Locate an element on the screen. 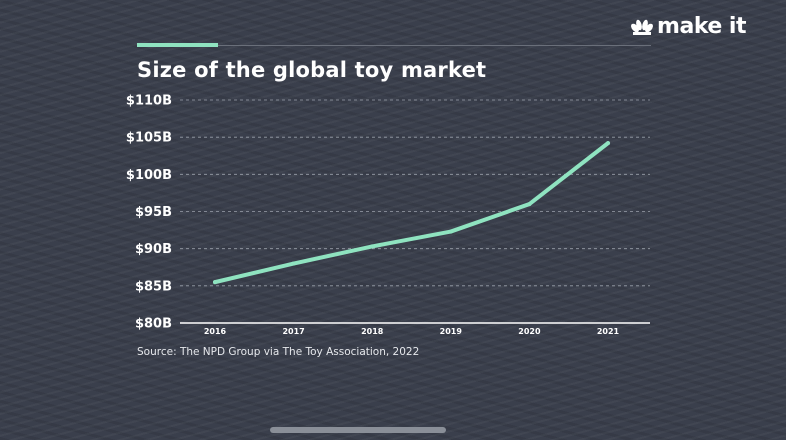 The height and width of the screenshot is (440, 786). header-accent-bar is located at coordinates (177, 45).